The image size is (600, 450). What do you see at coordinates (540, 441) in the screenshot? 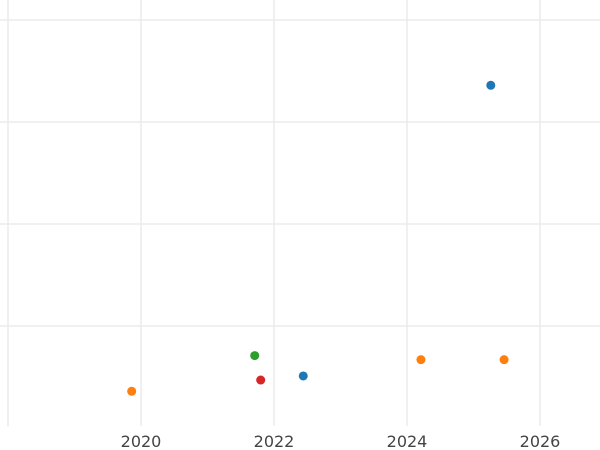
I see `x-tick-label: 2026` at bounding box center [540, 441].